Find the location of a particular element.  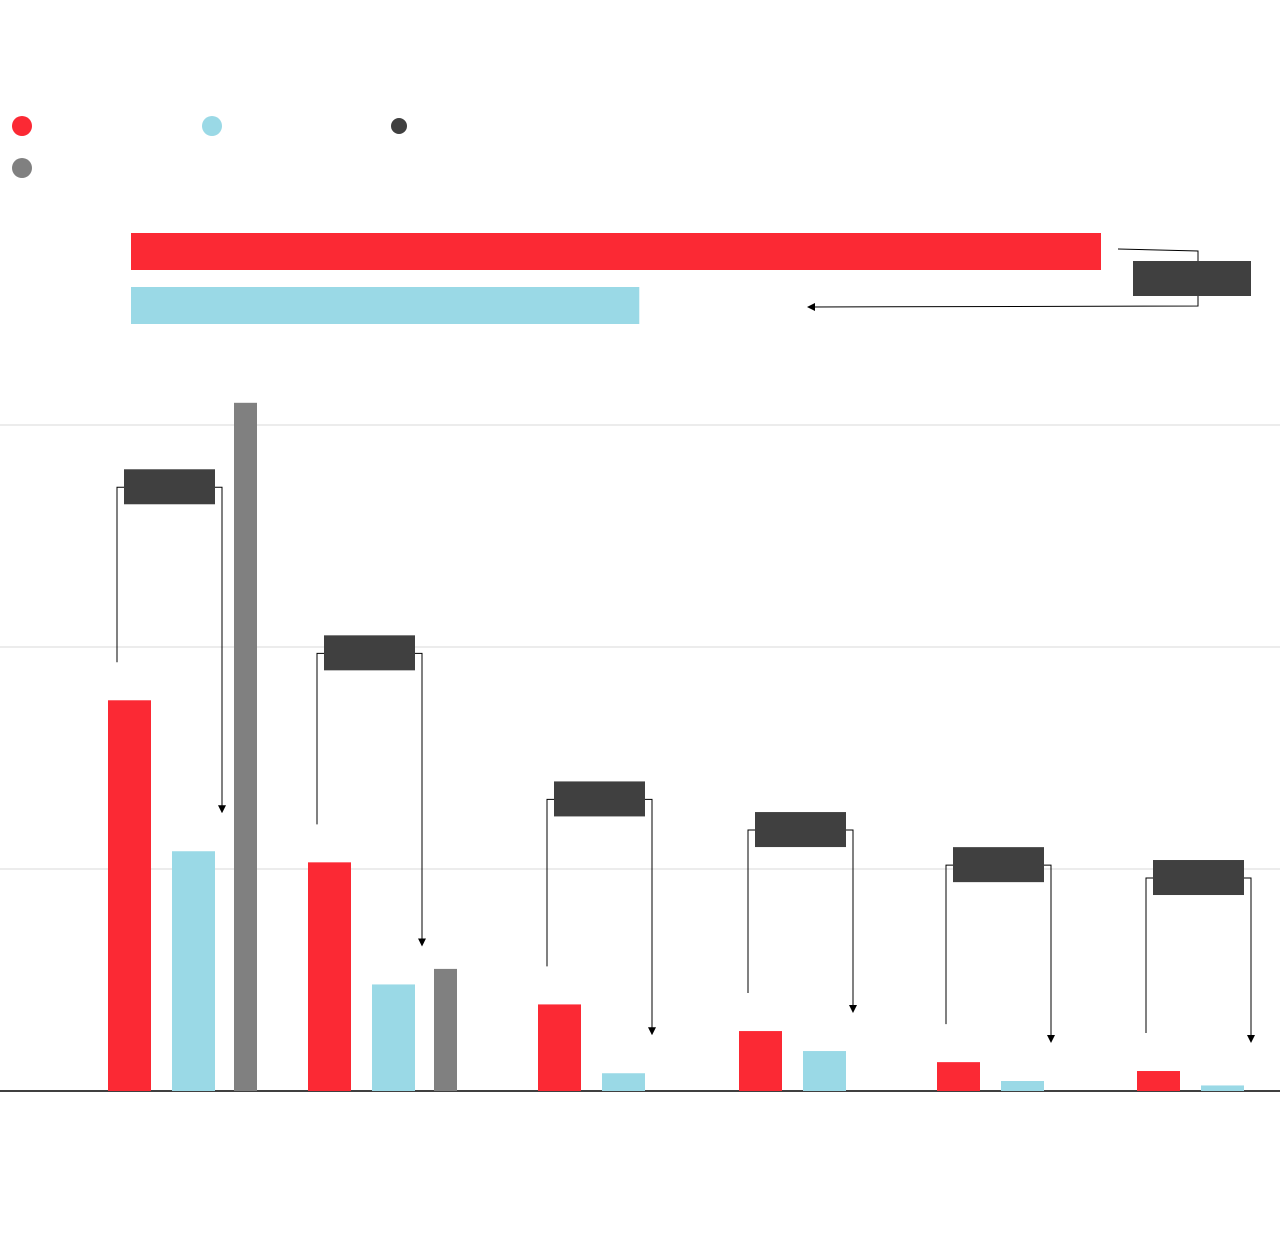

horizontal-bar-chart is located at coordinates (691, 278).